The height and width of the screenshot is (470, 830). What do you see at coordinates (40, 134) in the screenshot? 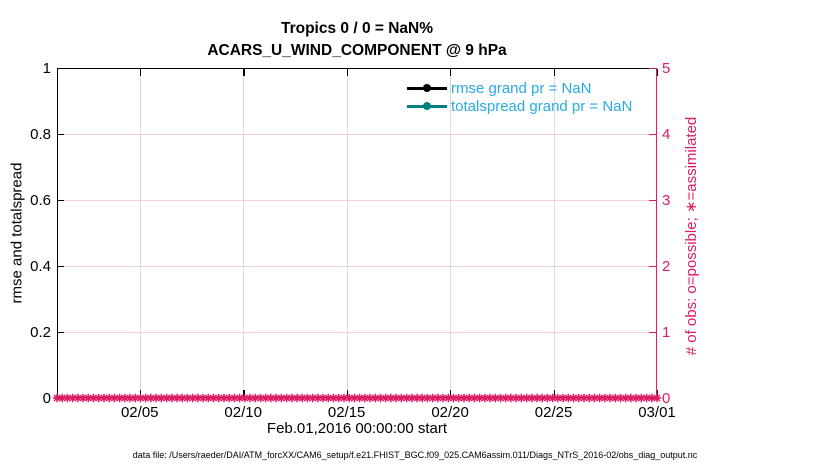
I see `left-tick-label: 0.8` at bounding box center [40, 134].